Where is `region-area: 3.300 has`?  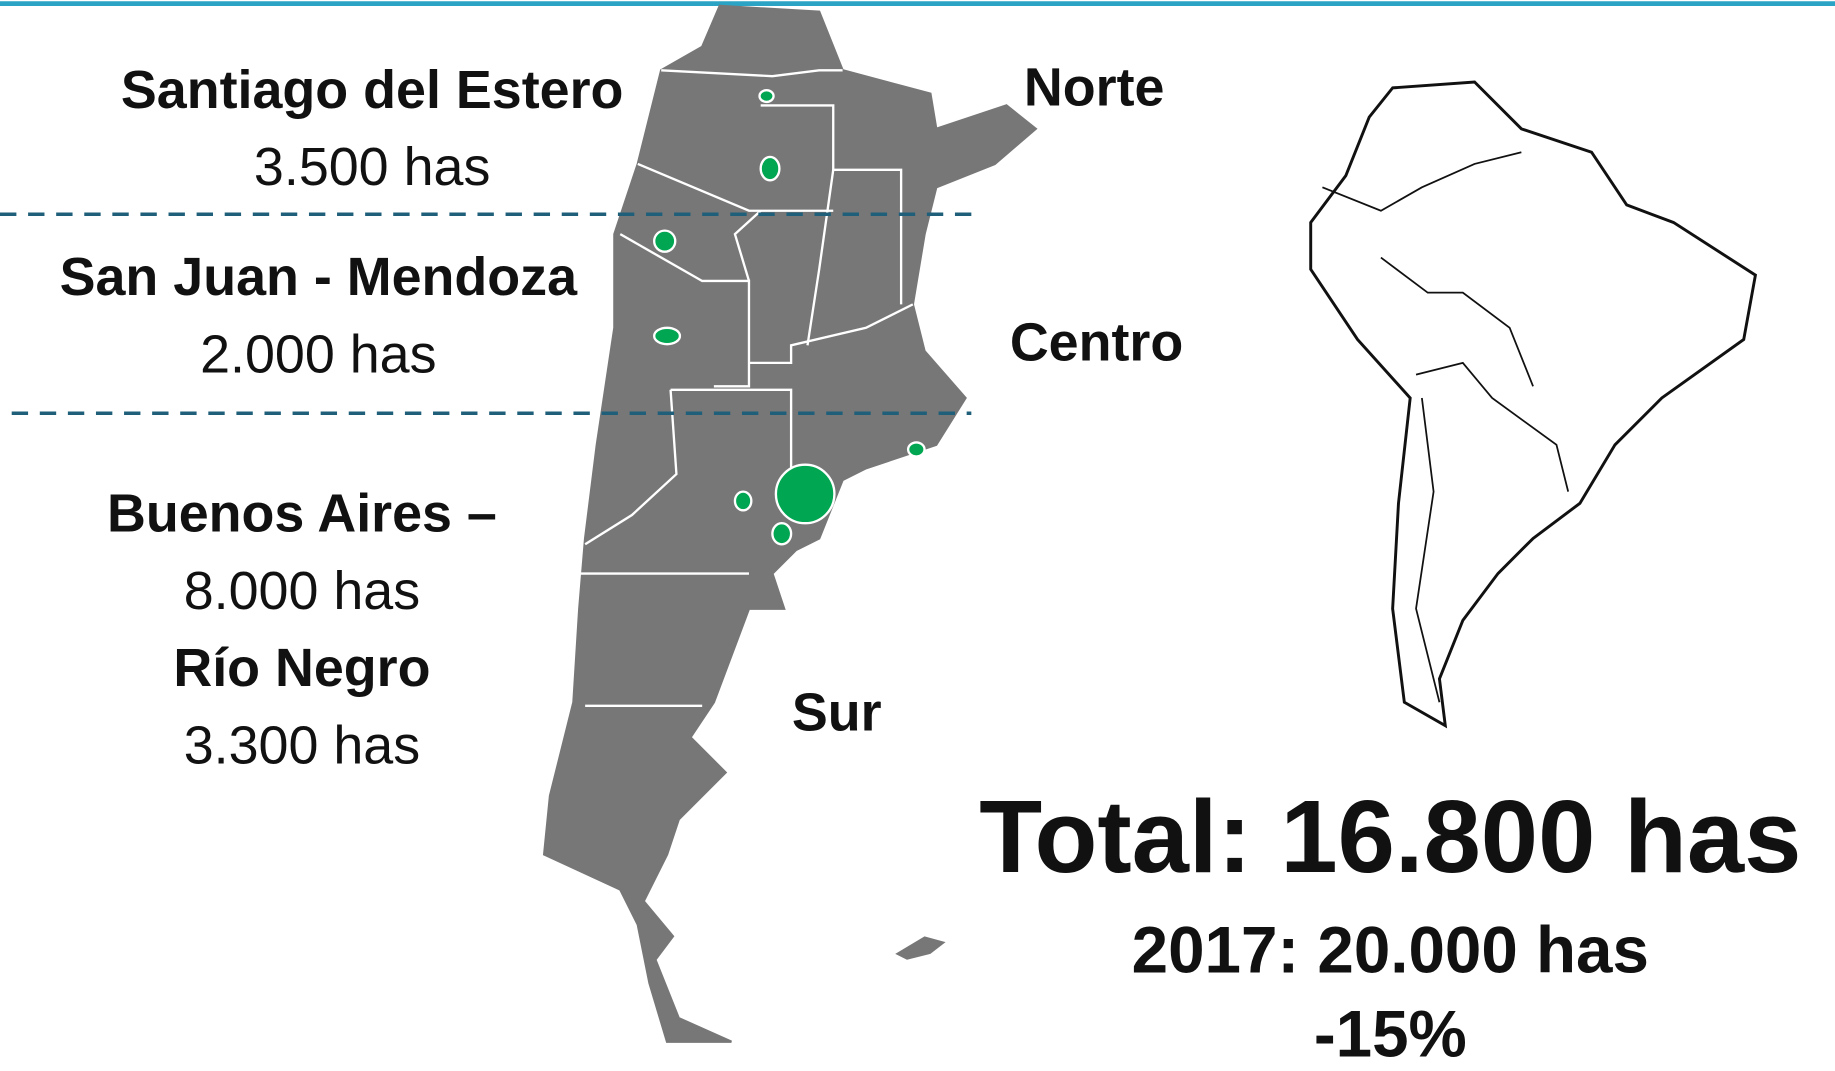
region-area: 3.300 has is located at coordinates (302, 745).